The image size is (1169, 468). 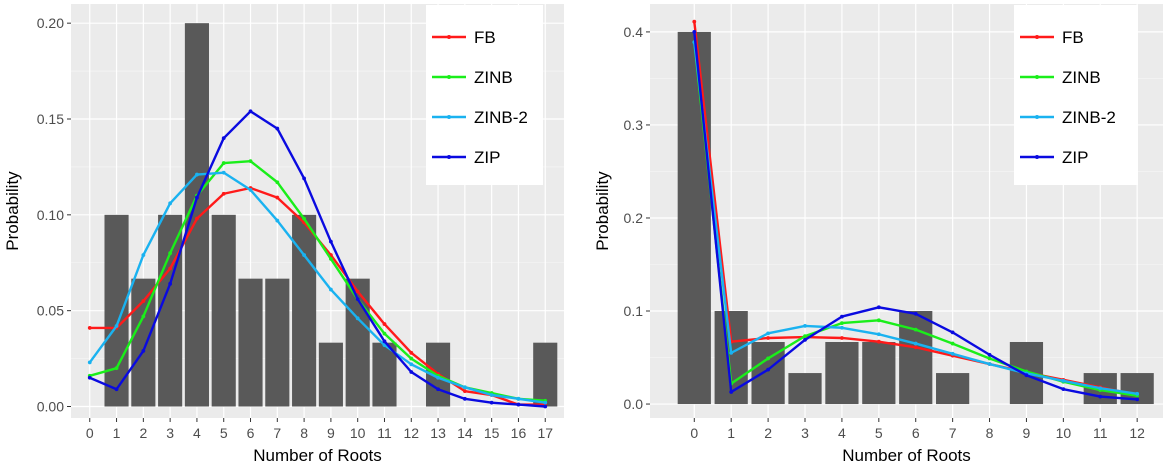 I want to click on x-tick-label: 12, so click(x=411, y=433).